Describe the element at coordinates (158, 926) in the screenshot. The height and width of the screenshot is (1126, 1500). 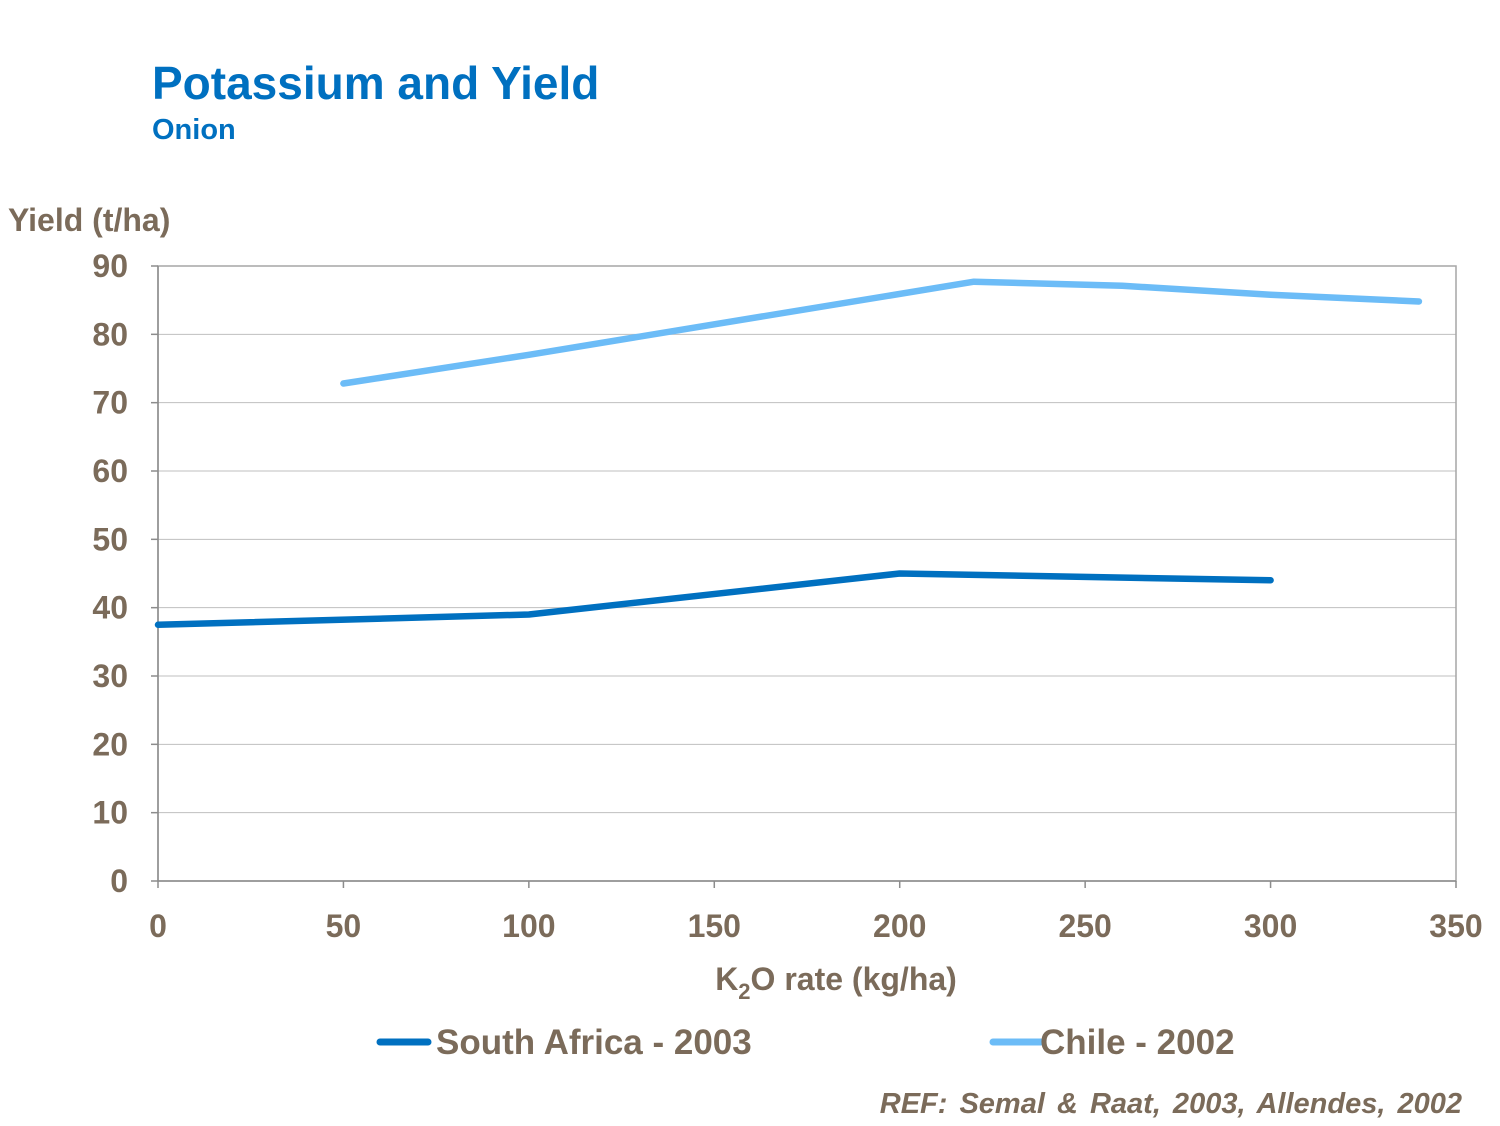
I see `x-tick-label-0: 0` at that location.